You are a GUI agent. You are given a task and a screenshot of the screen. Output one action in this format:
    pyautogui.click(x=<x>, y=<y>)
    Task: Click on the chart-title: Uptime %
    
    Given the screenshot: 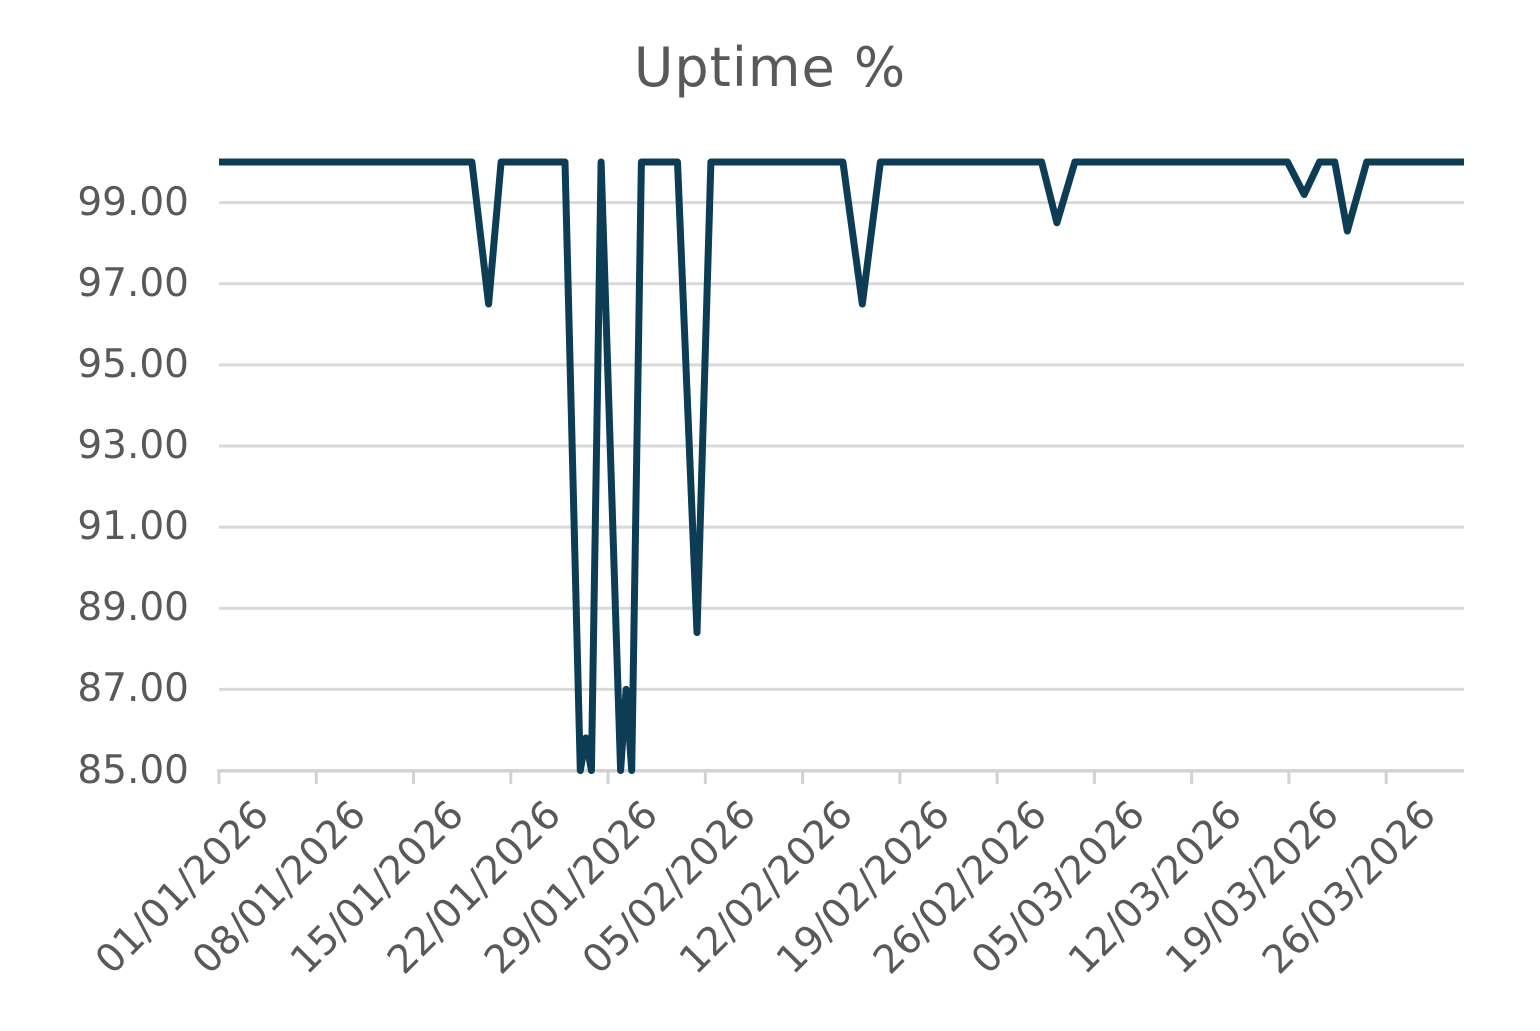 What is the action you would take?
    pyautogui.click(x=770, y=67)
    